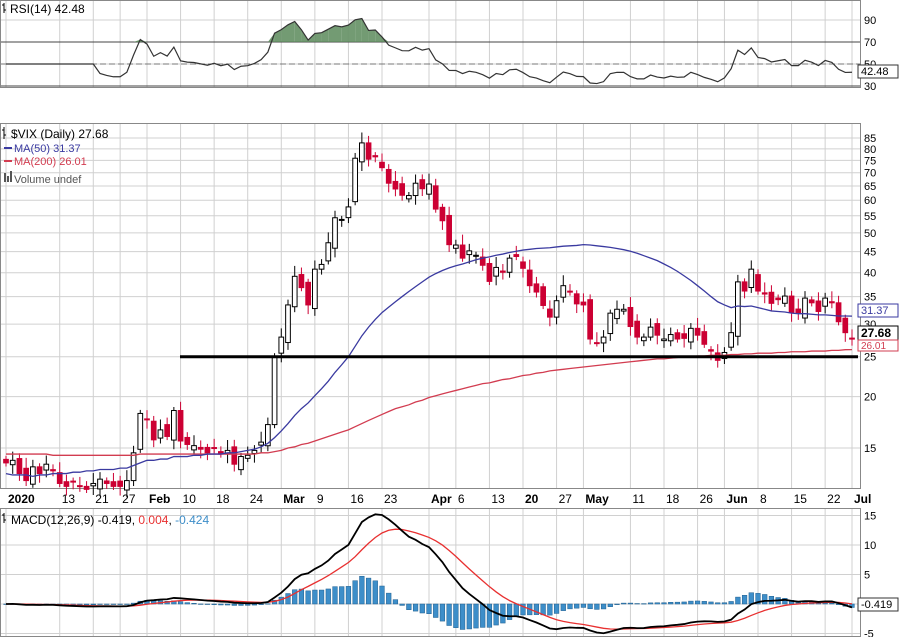 This screenshot has height=637, width=900. What do you see at coordinates (498, 499) in the screenshot?
I see `x-tick-label: 13` at bounding box center [498, 499].